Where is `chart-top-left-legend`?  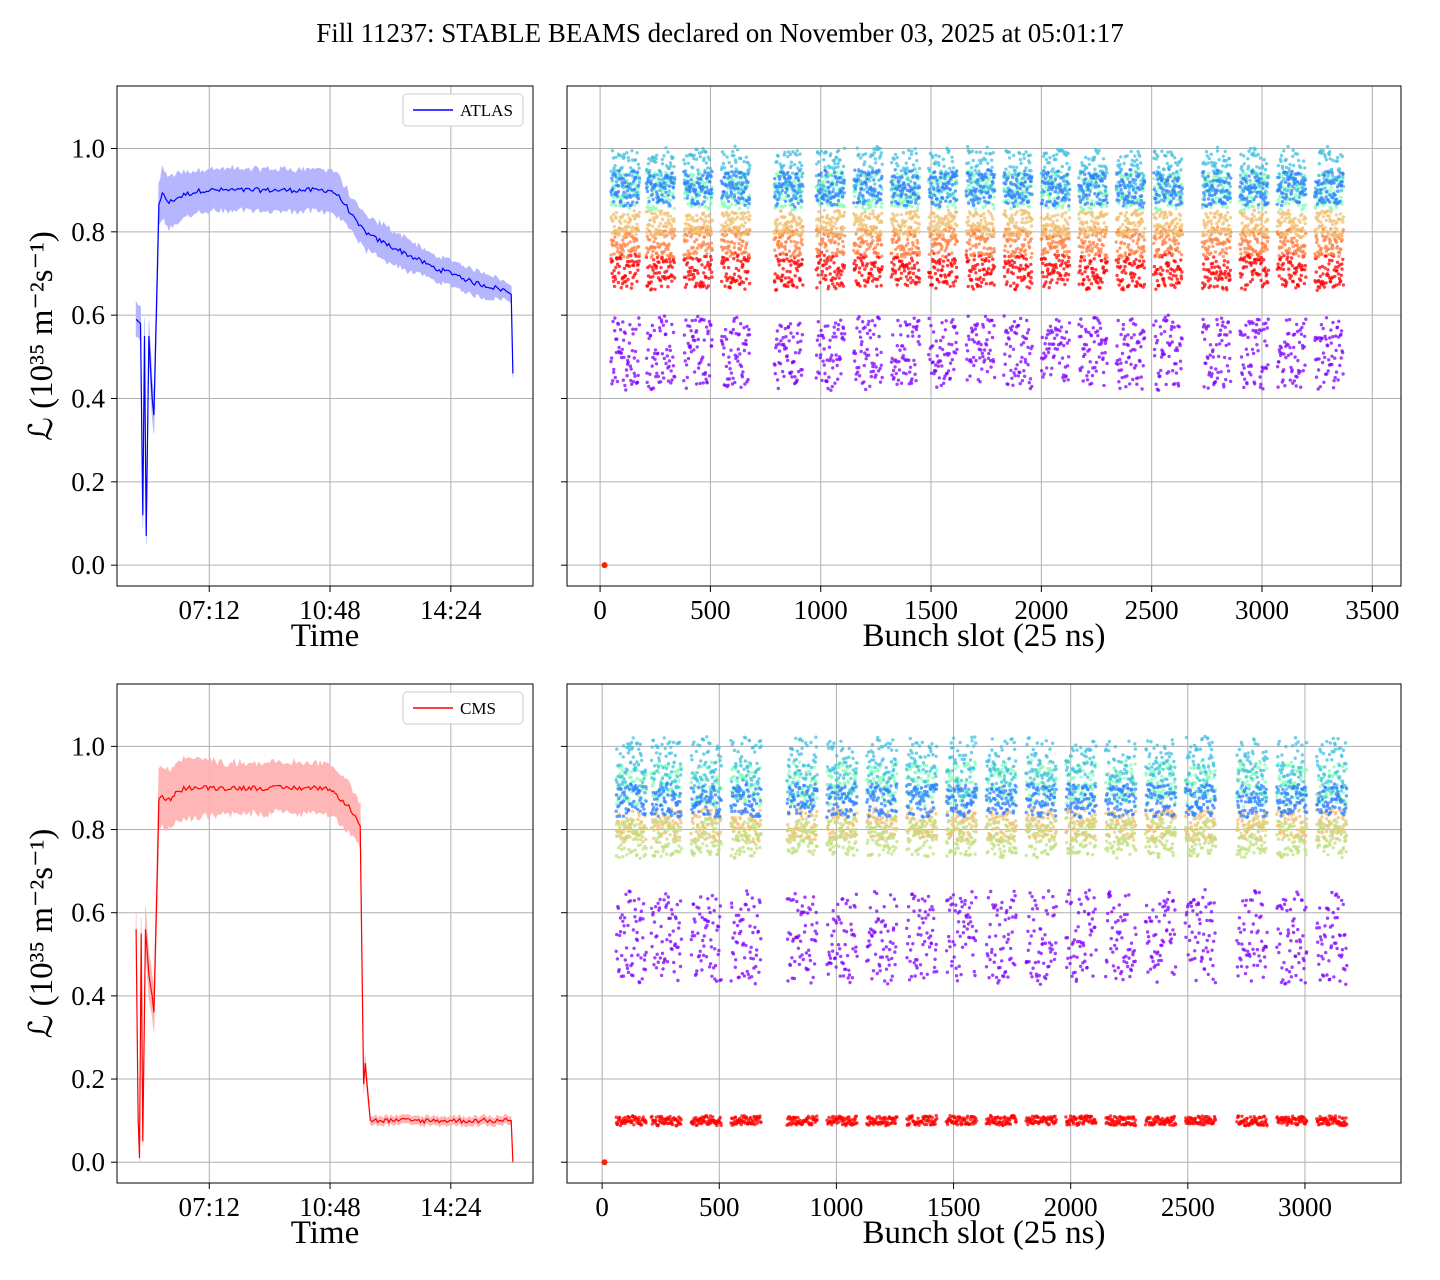
chart-top-left-legend is located at coordinates (463, 110).